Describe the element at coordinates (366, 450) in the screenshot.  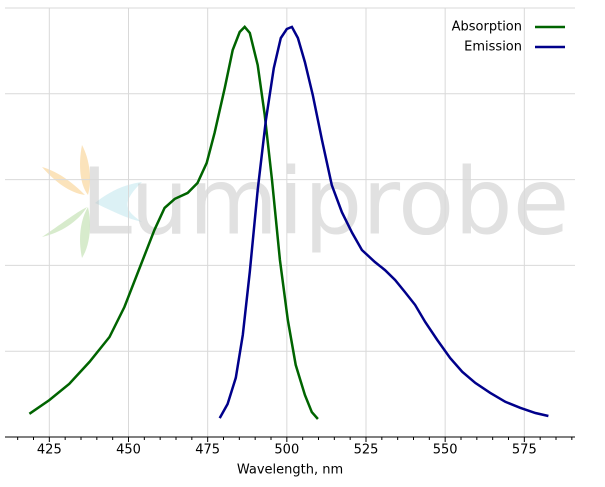
I see `x-tick-label: 525` at that location.